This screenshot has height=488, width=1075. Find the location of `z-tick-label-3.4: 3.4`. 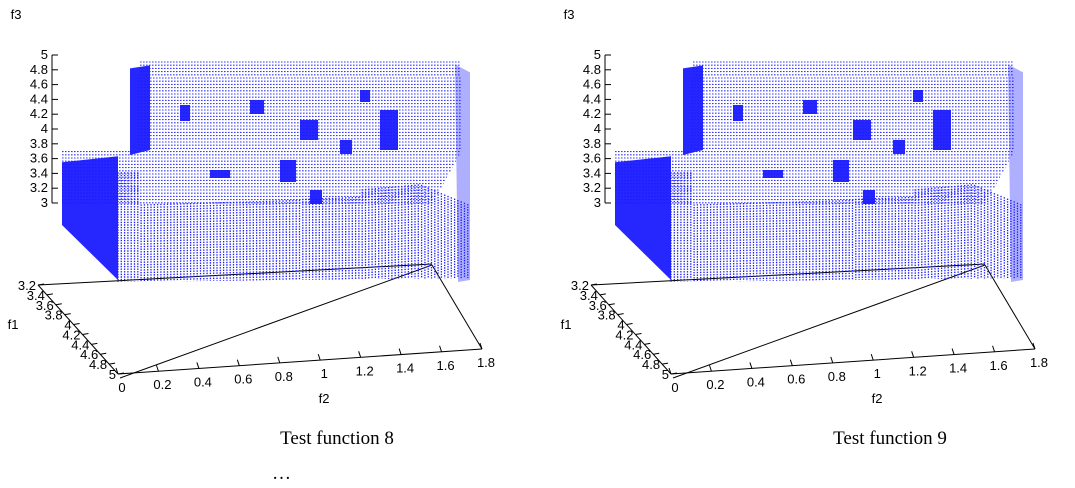

z-tick-label-3.4: 3.4 is located at coordinates (39, 172).